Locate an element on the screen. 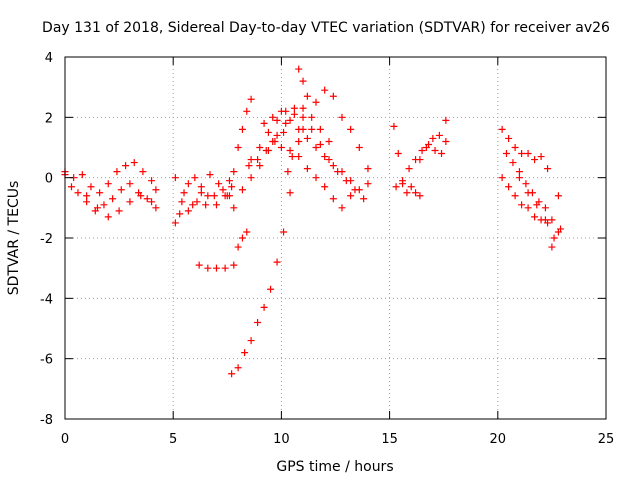 The image size is (640, 480). series-track-r is located at coordinates (421, 164).